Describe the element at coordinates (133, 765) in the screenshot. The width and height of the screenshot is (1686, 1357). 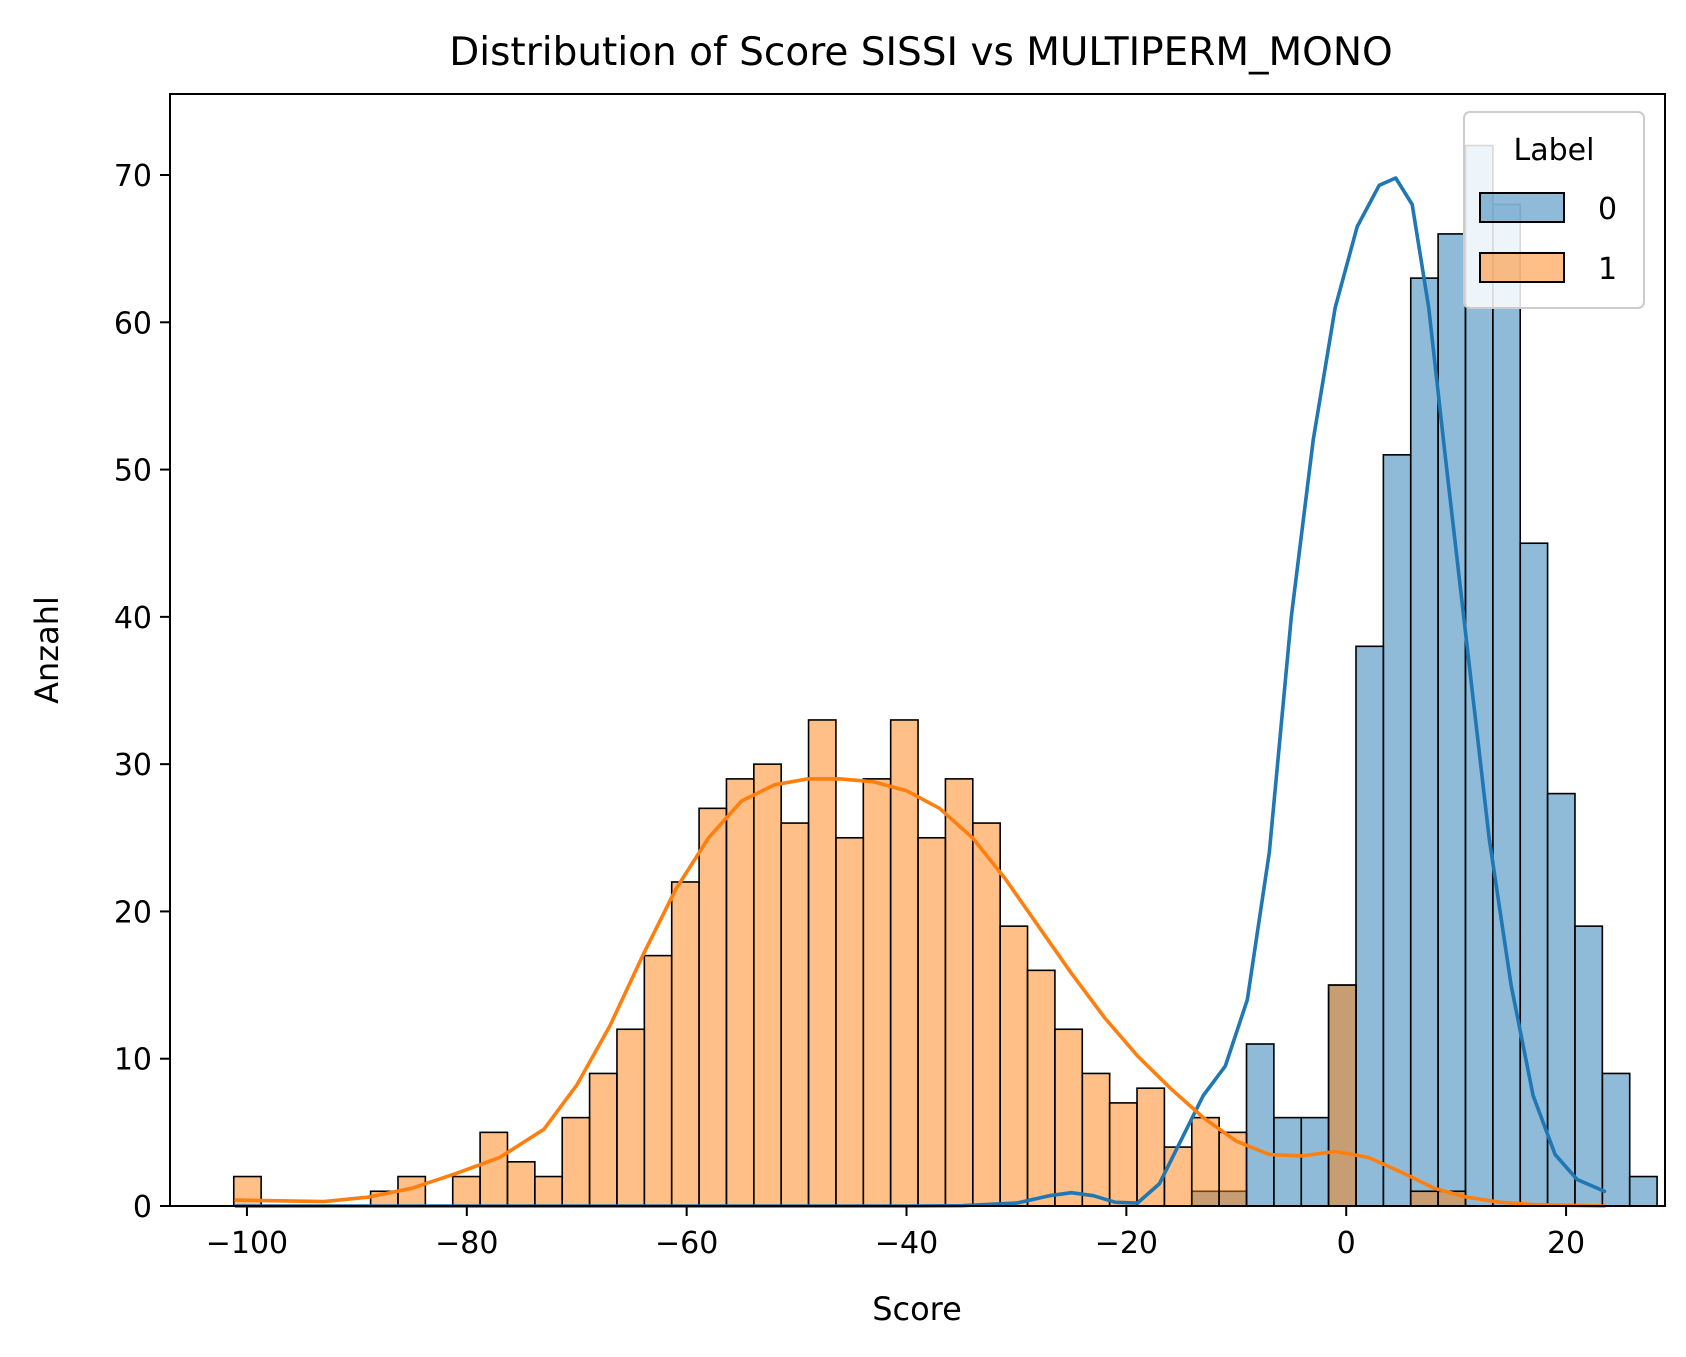
I see `y-tick-label: 30` at that location.